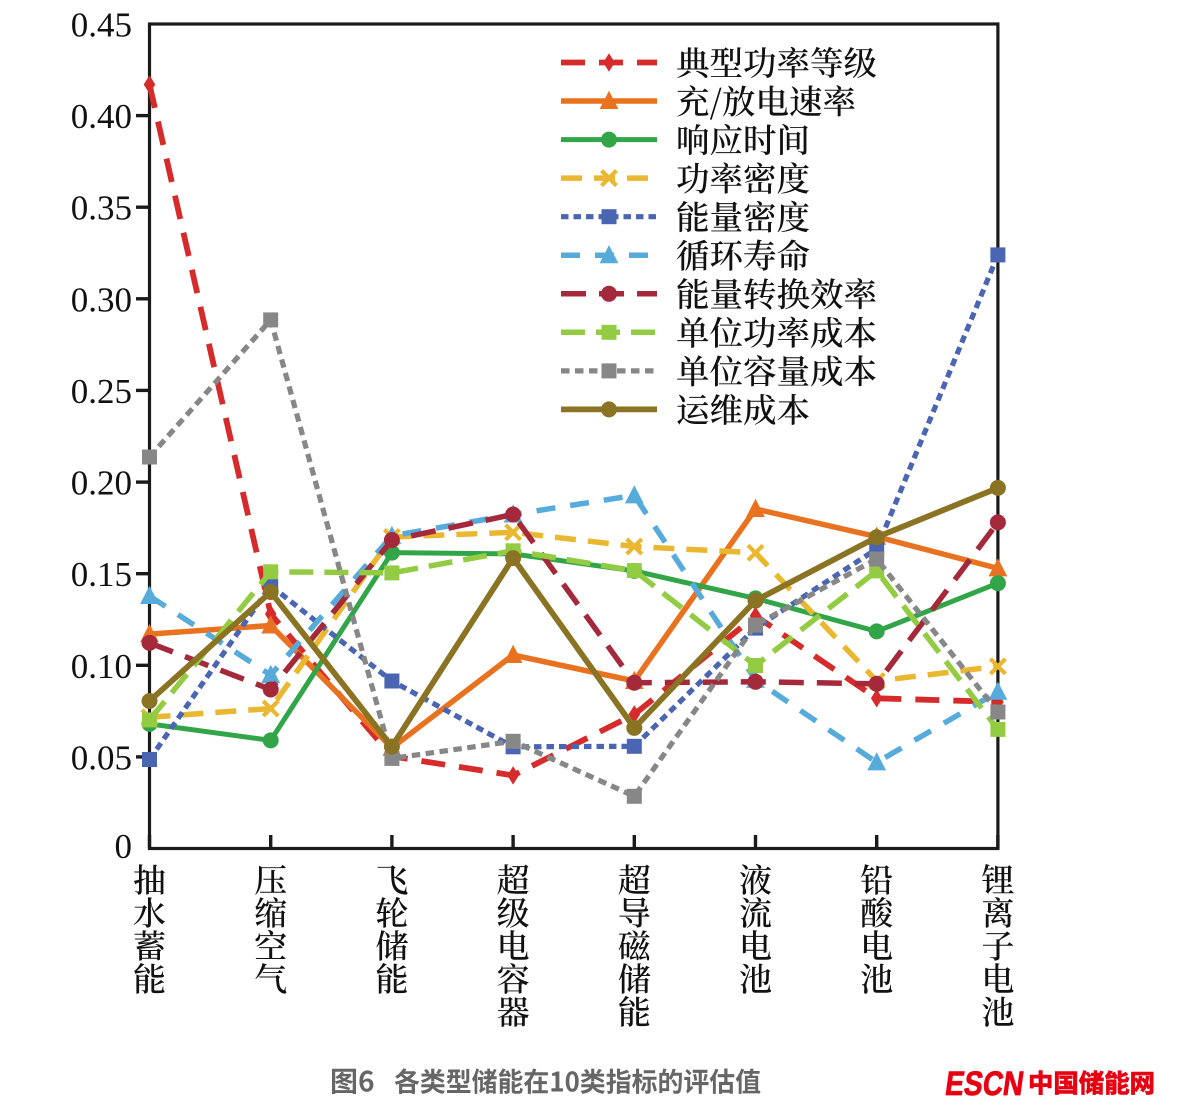  What do you see at coordinates (101, 299) in the screenshot?
I see `svg-text: 0.30` at bounding box center [101, 299].